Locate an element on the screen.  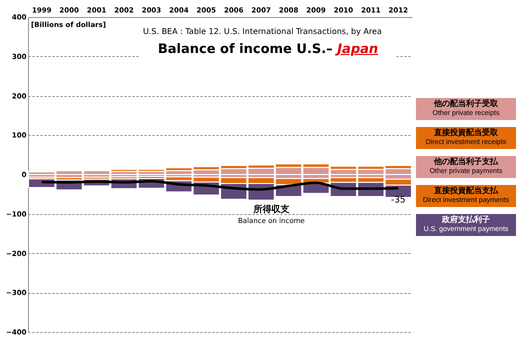
text: Balance of income U.S.– Japan is located at coordinates (268, 49).